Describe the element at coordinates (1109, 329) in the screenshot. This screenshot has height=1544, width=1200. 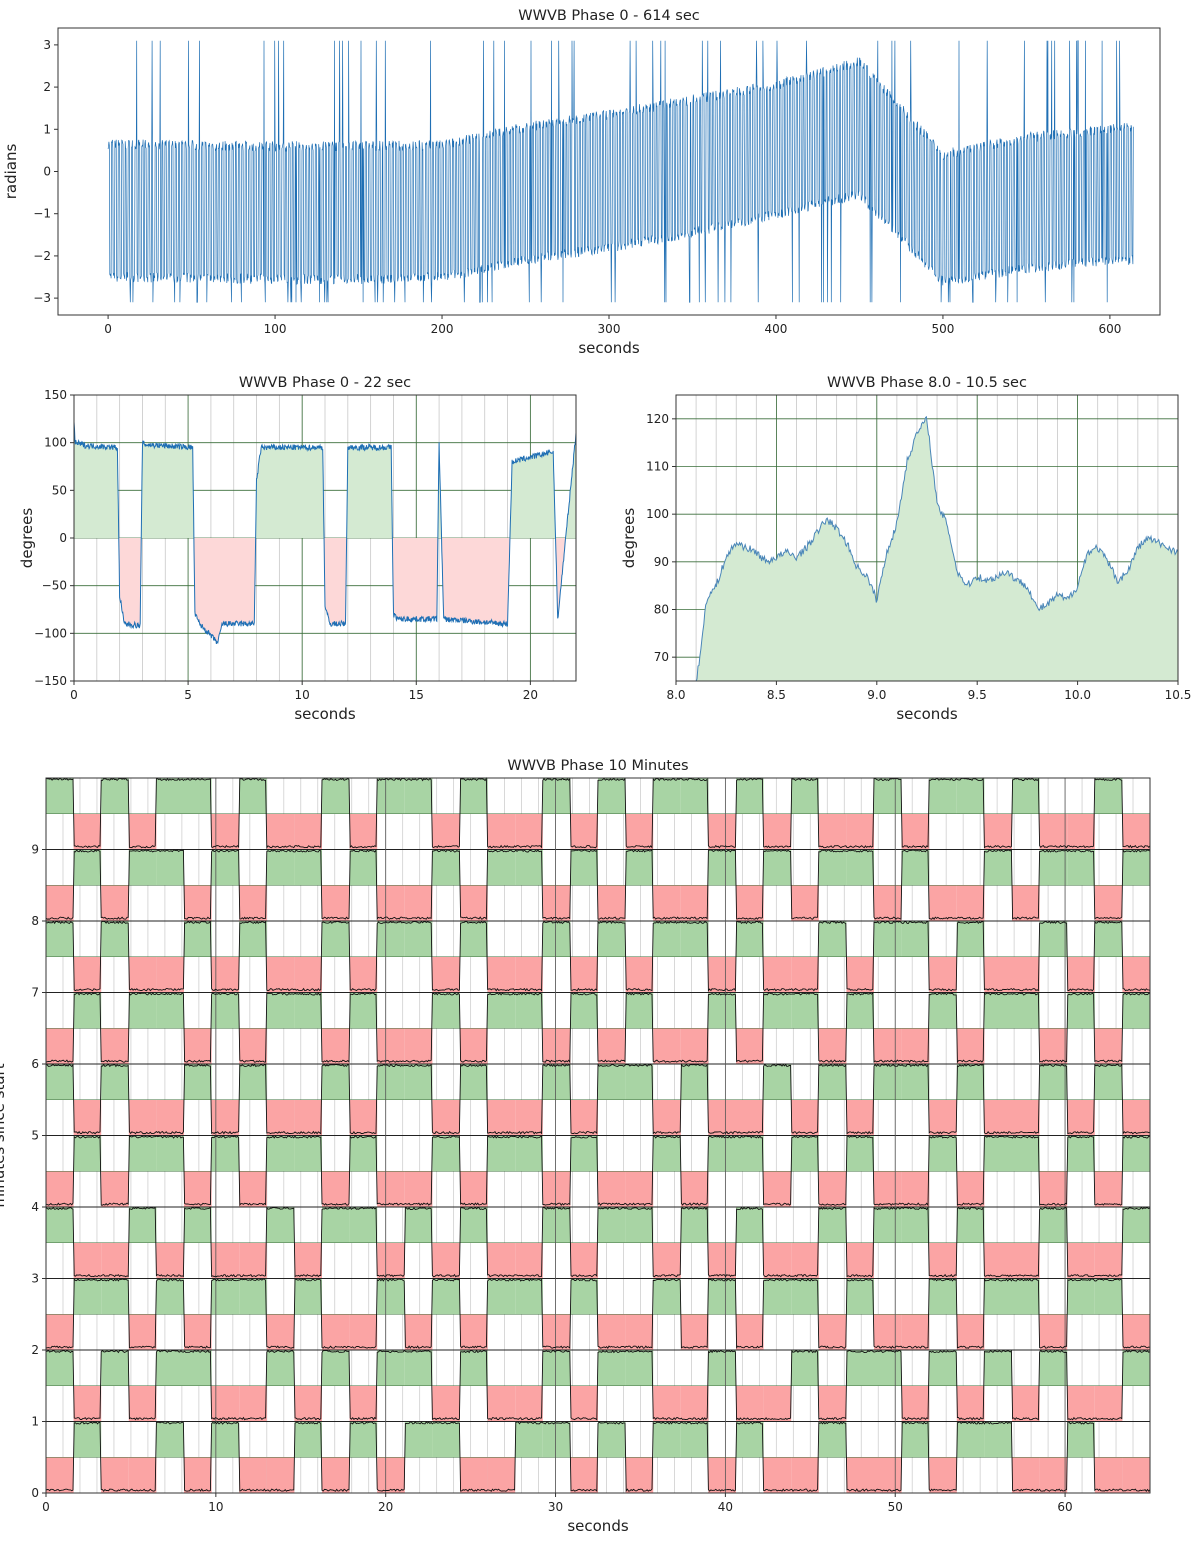
I see `x-tick-label: 600` at that location.